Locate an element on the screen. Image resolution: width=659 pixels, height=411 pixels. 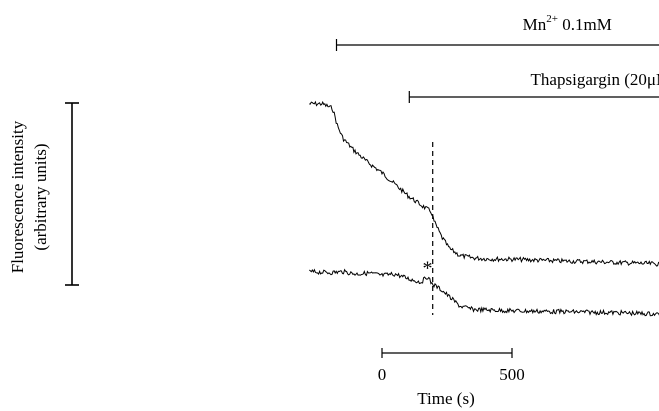
treatment-thapsigargin: Thapsigargin (20μM) is located at coordinates (533, 86).